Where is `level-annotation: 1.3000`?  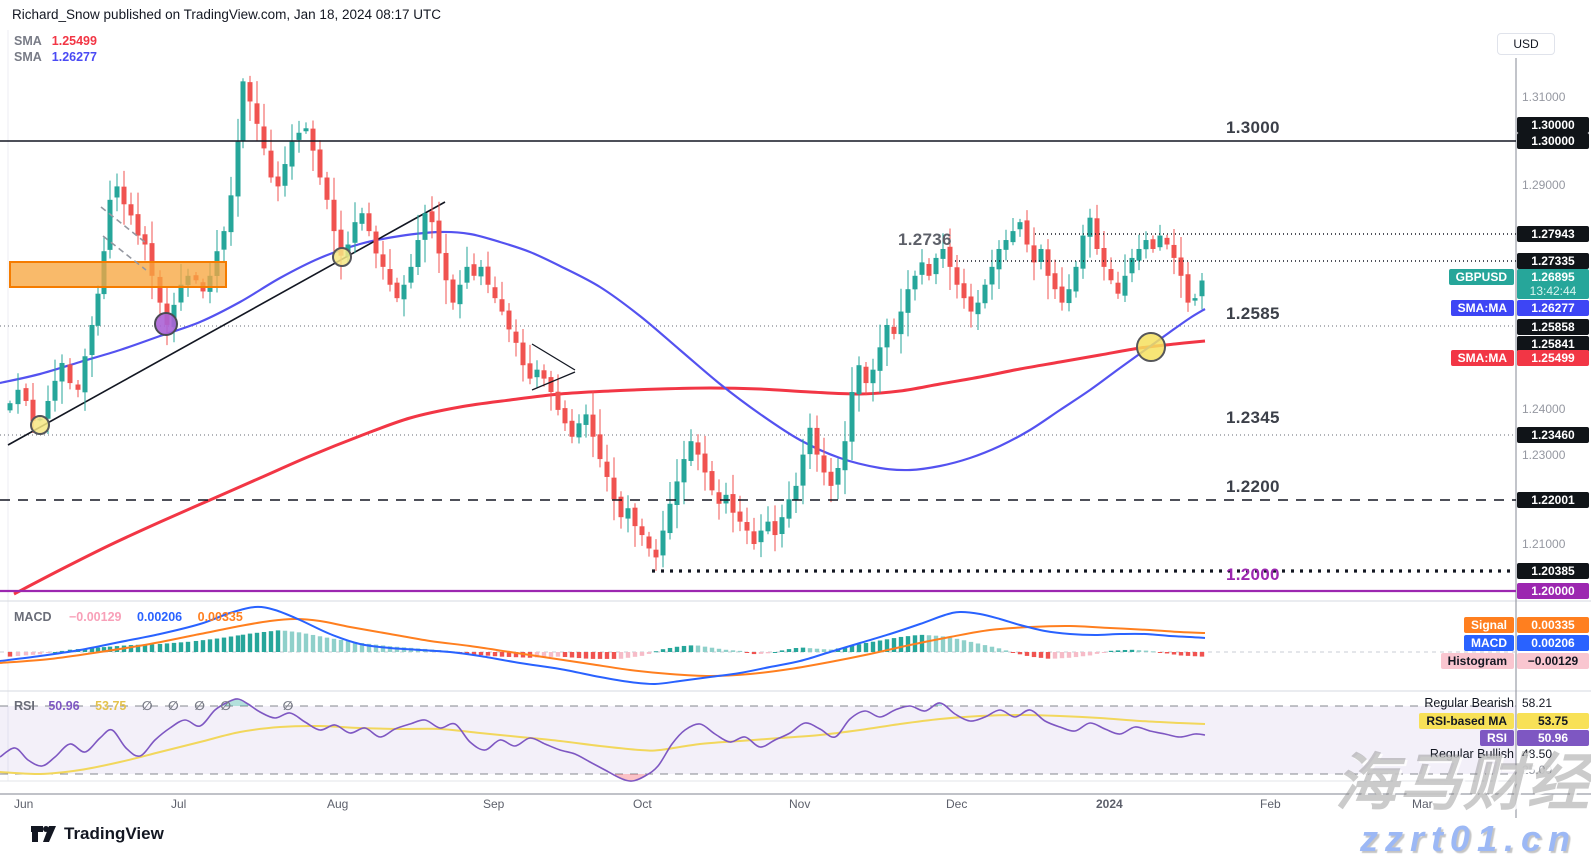 level-annotation: 1.3000 is located at coordinates (1253, 127).